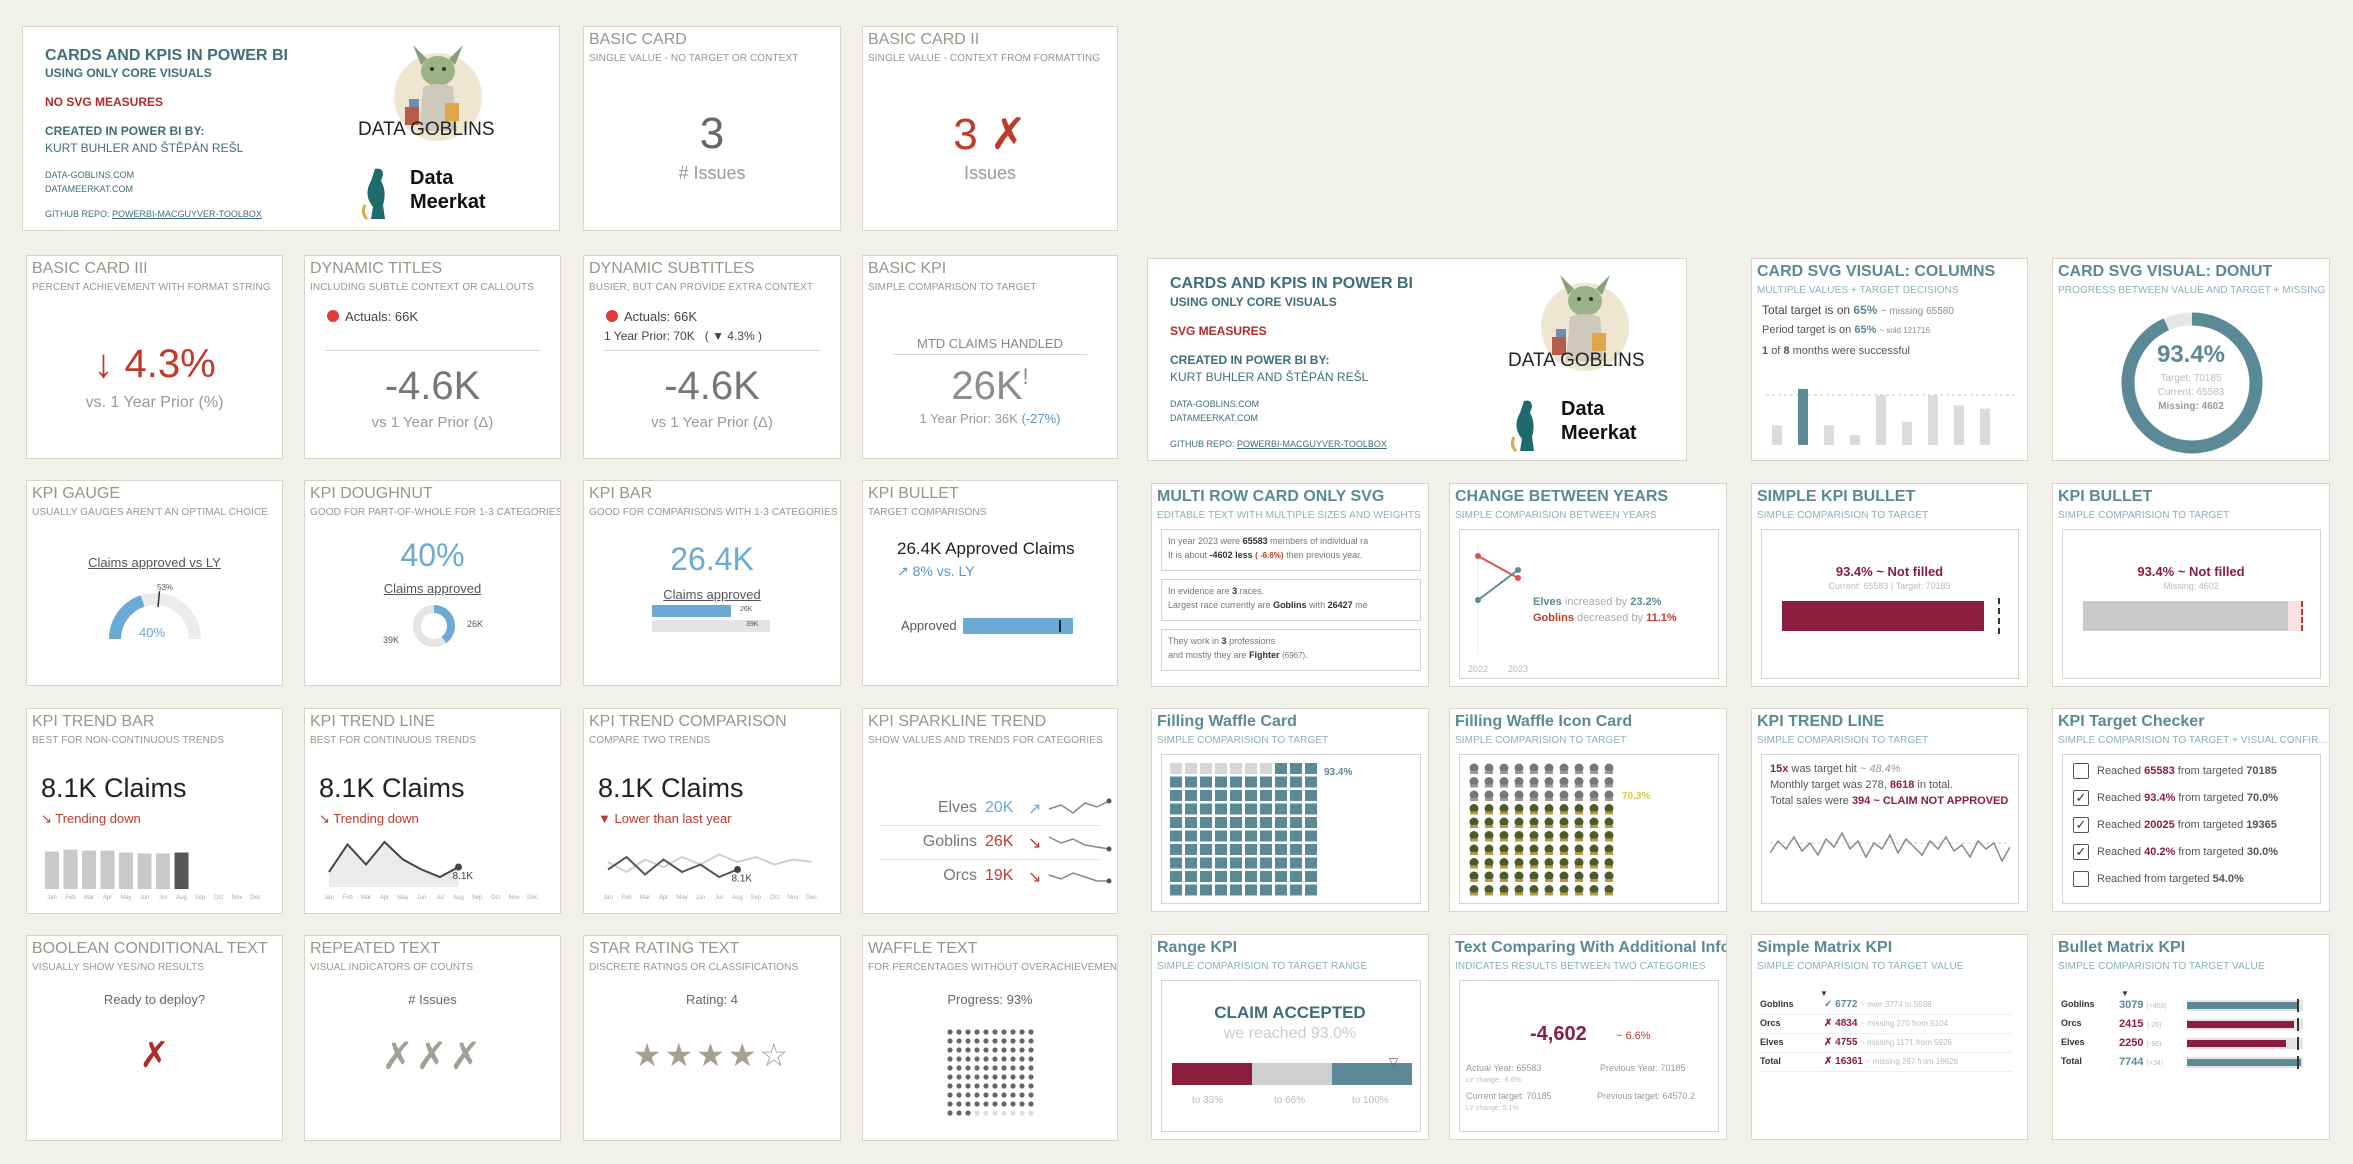 The image size is (2353, 1164). Describe the element at coordinates (671, 788) in the screenshot. I see `trend-value: 8.1K Claims` at that location.